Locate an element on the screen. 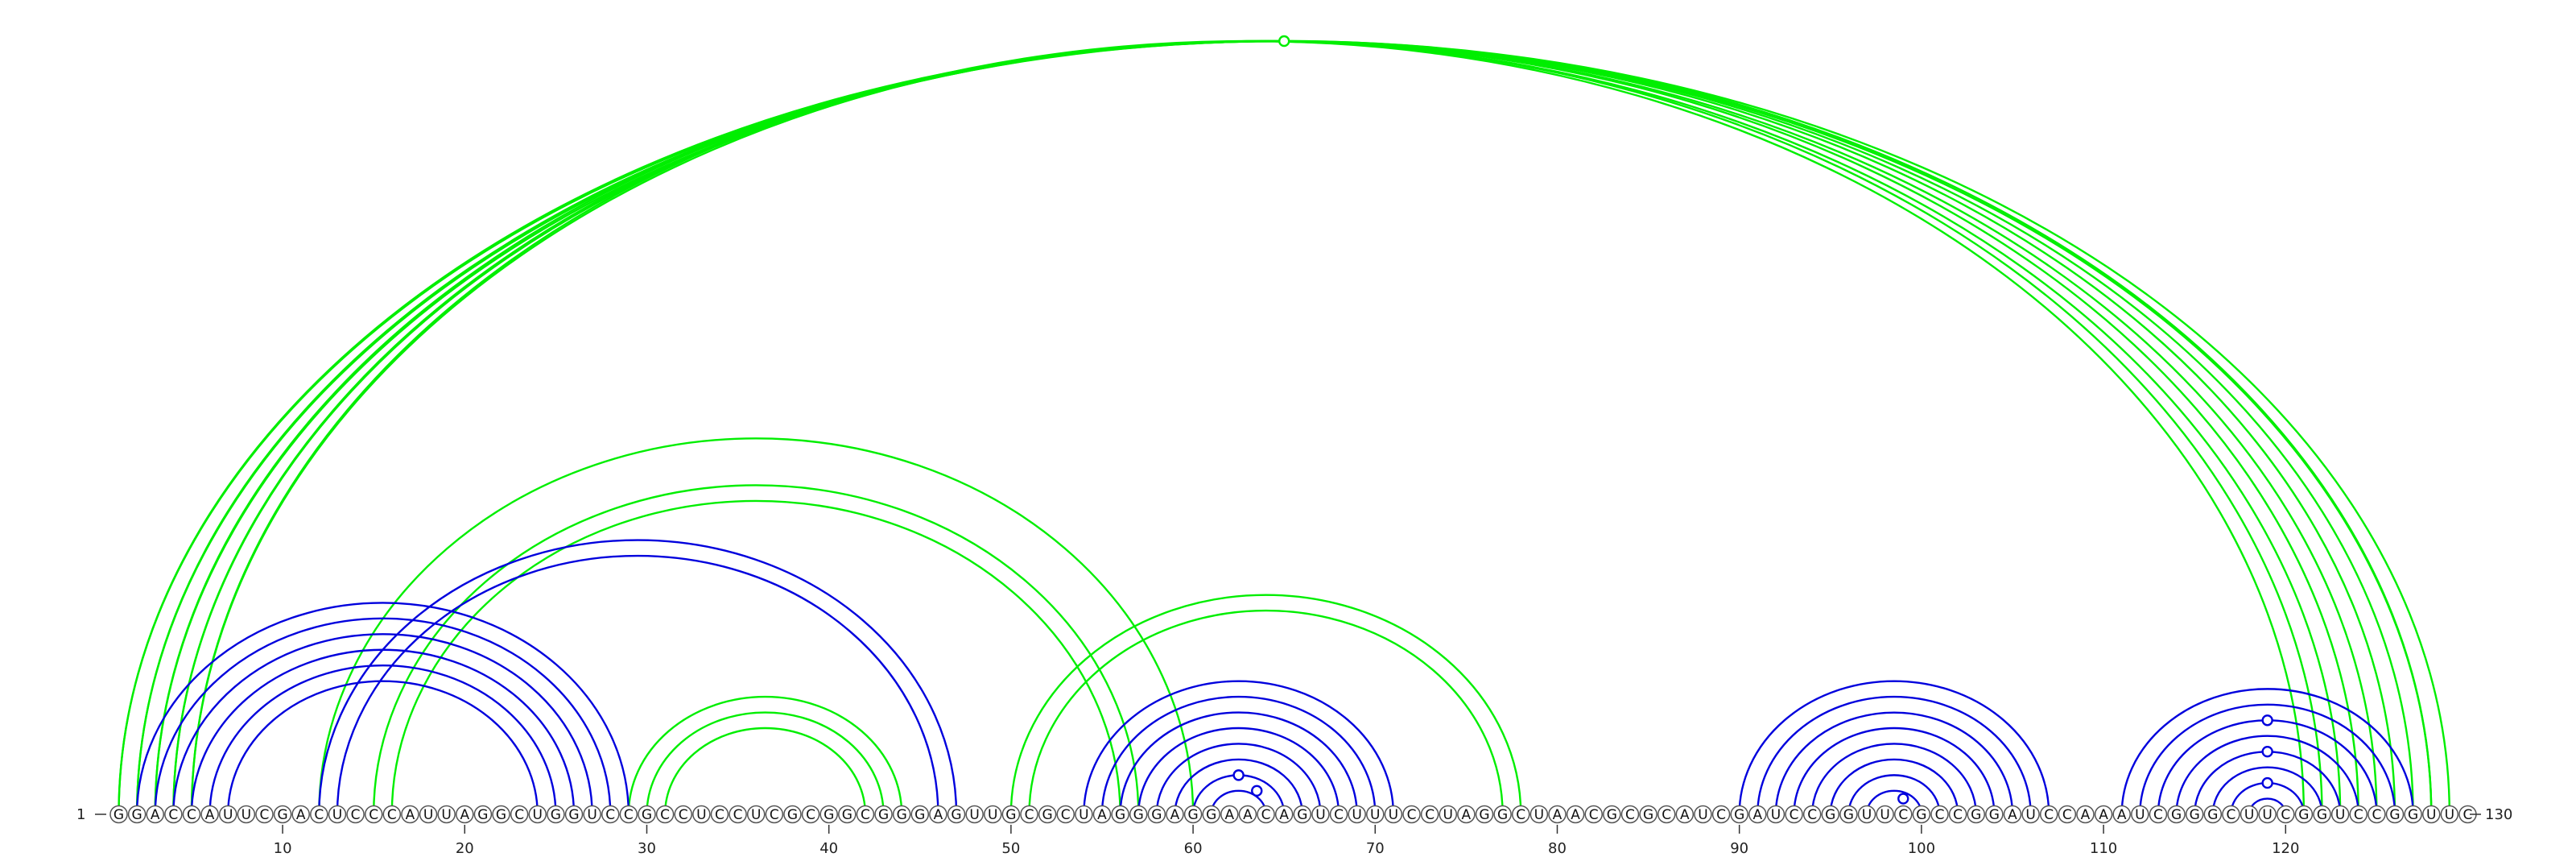  axis-tick-label: 60 is located at coordinates (1193, 849).